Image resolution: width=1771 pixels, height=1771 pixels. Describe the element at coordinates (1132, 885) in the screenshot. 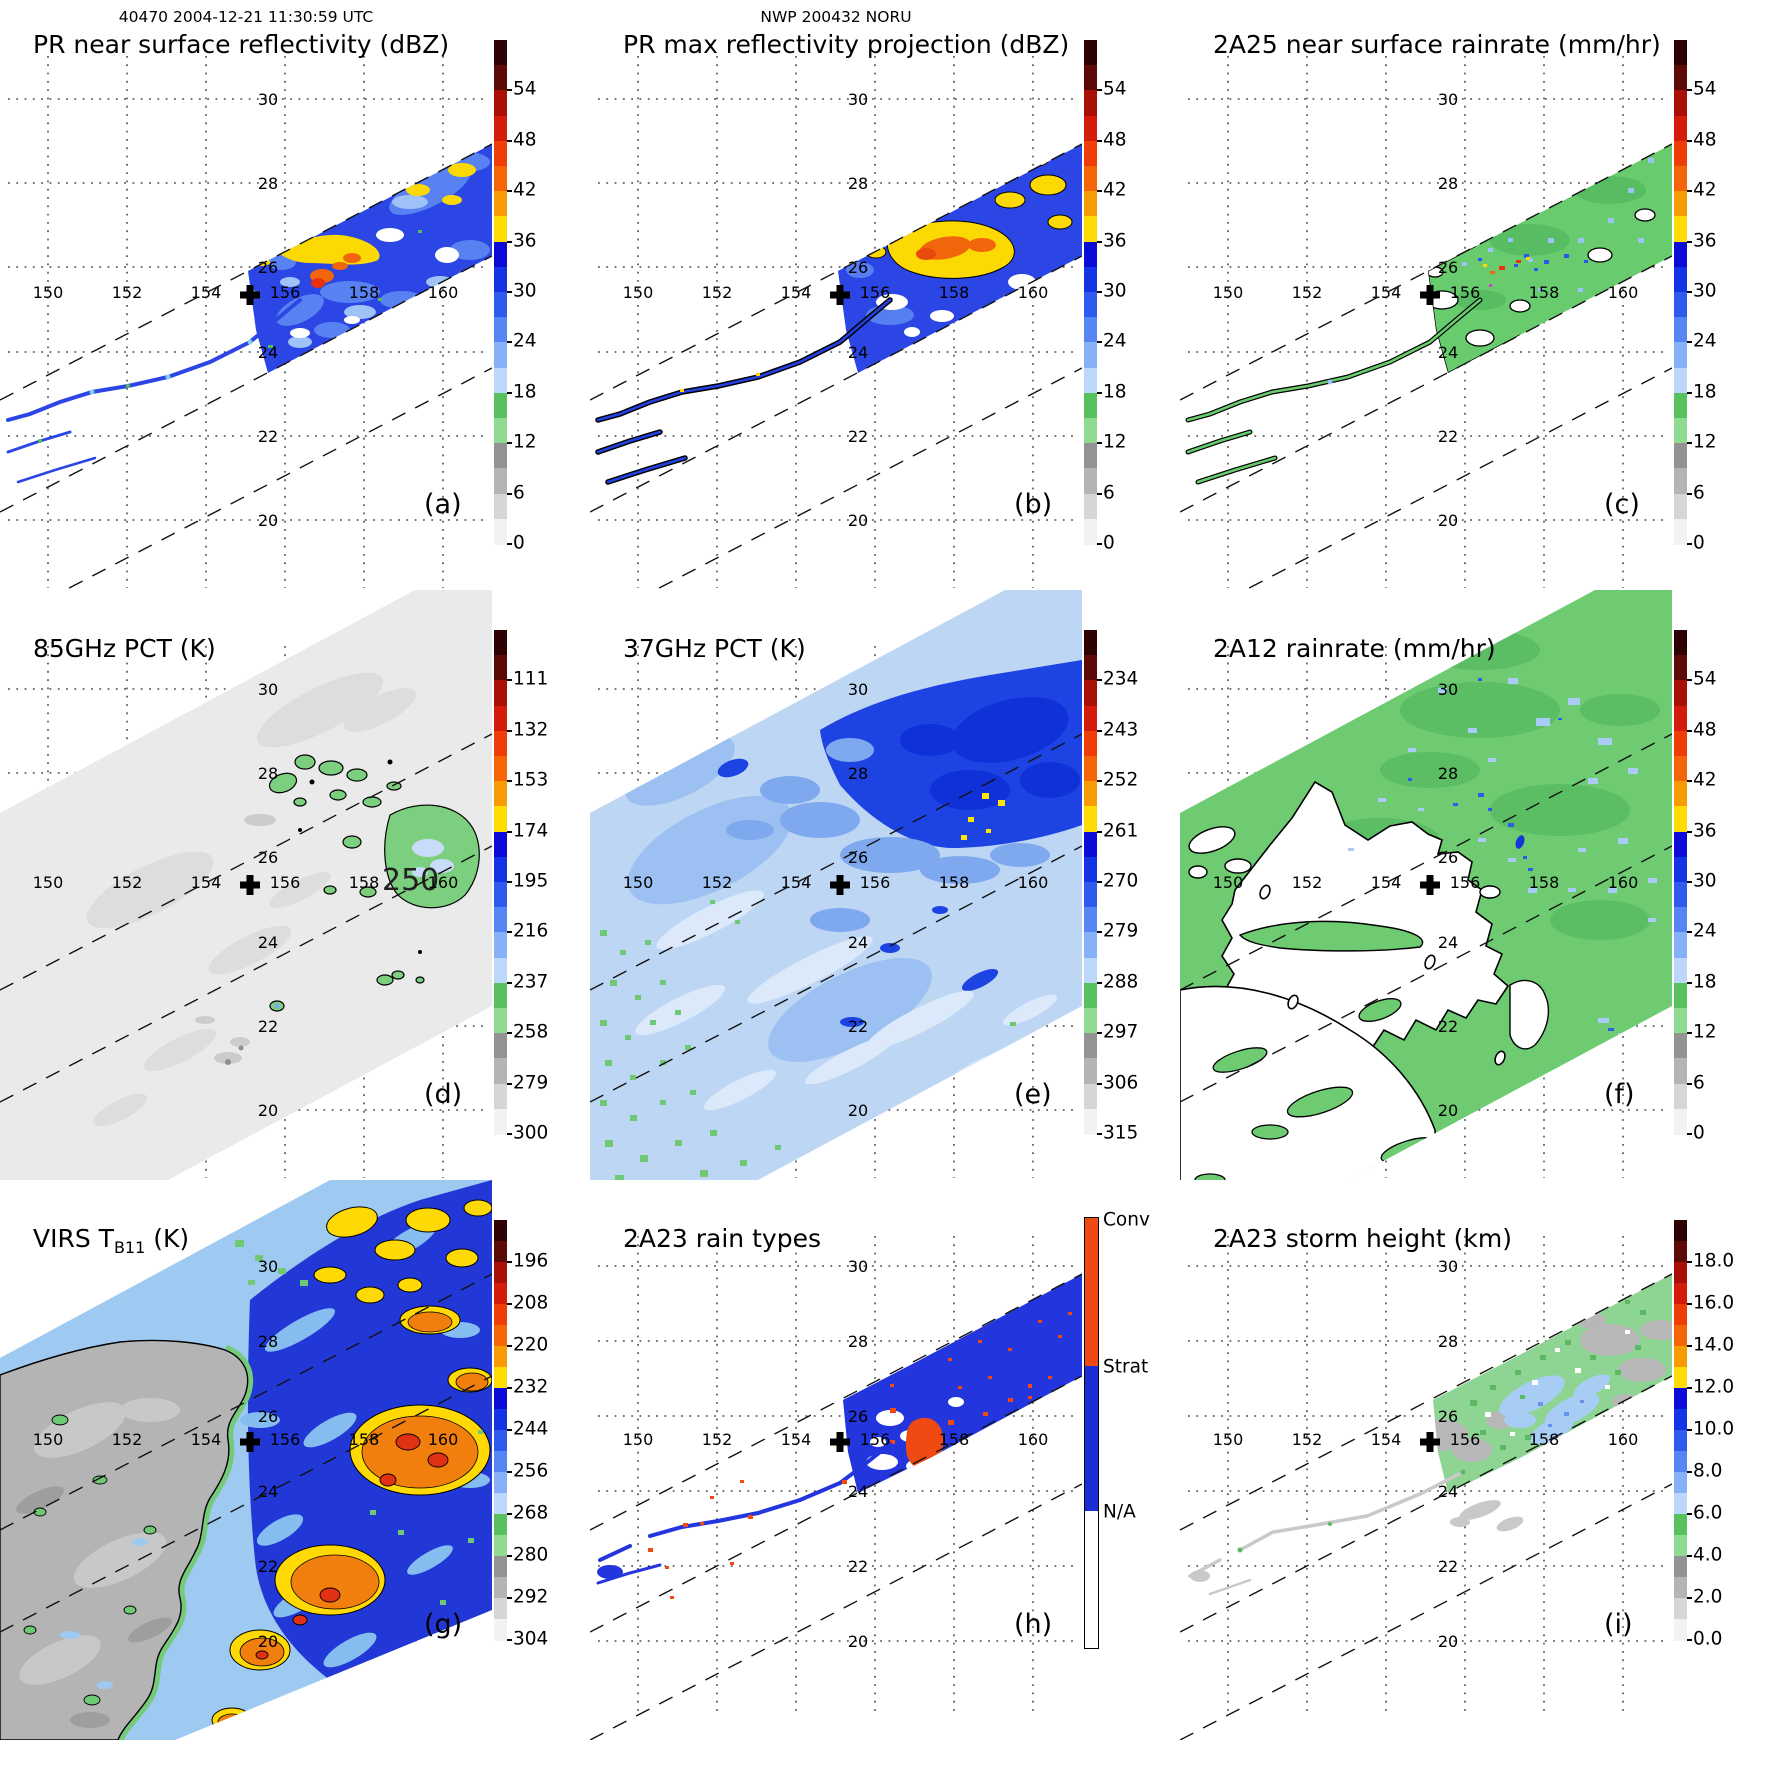

I see `panel-e-colorbar: 234 243 252 261 270 279 288 297 306 315` at that location.